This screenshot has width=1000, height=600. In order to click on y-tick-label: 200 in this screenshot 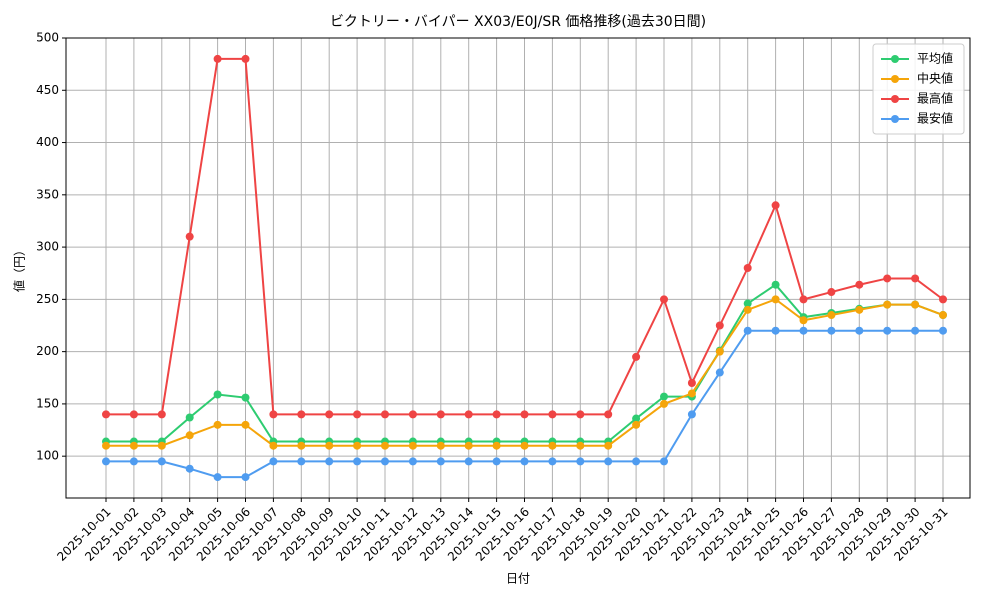, I will do `click(47, 351)`.